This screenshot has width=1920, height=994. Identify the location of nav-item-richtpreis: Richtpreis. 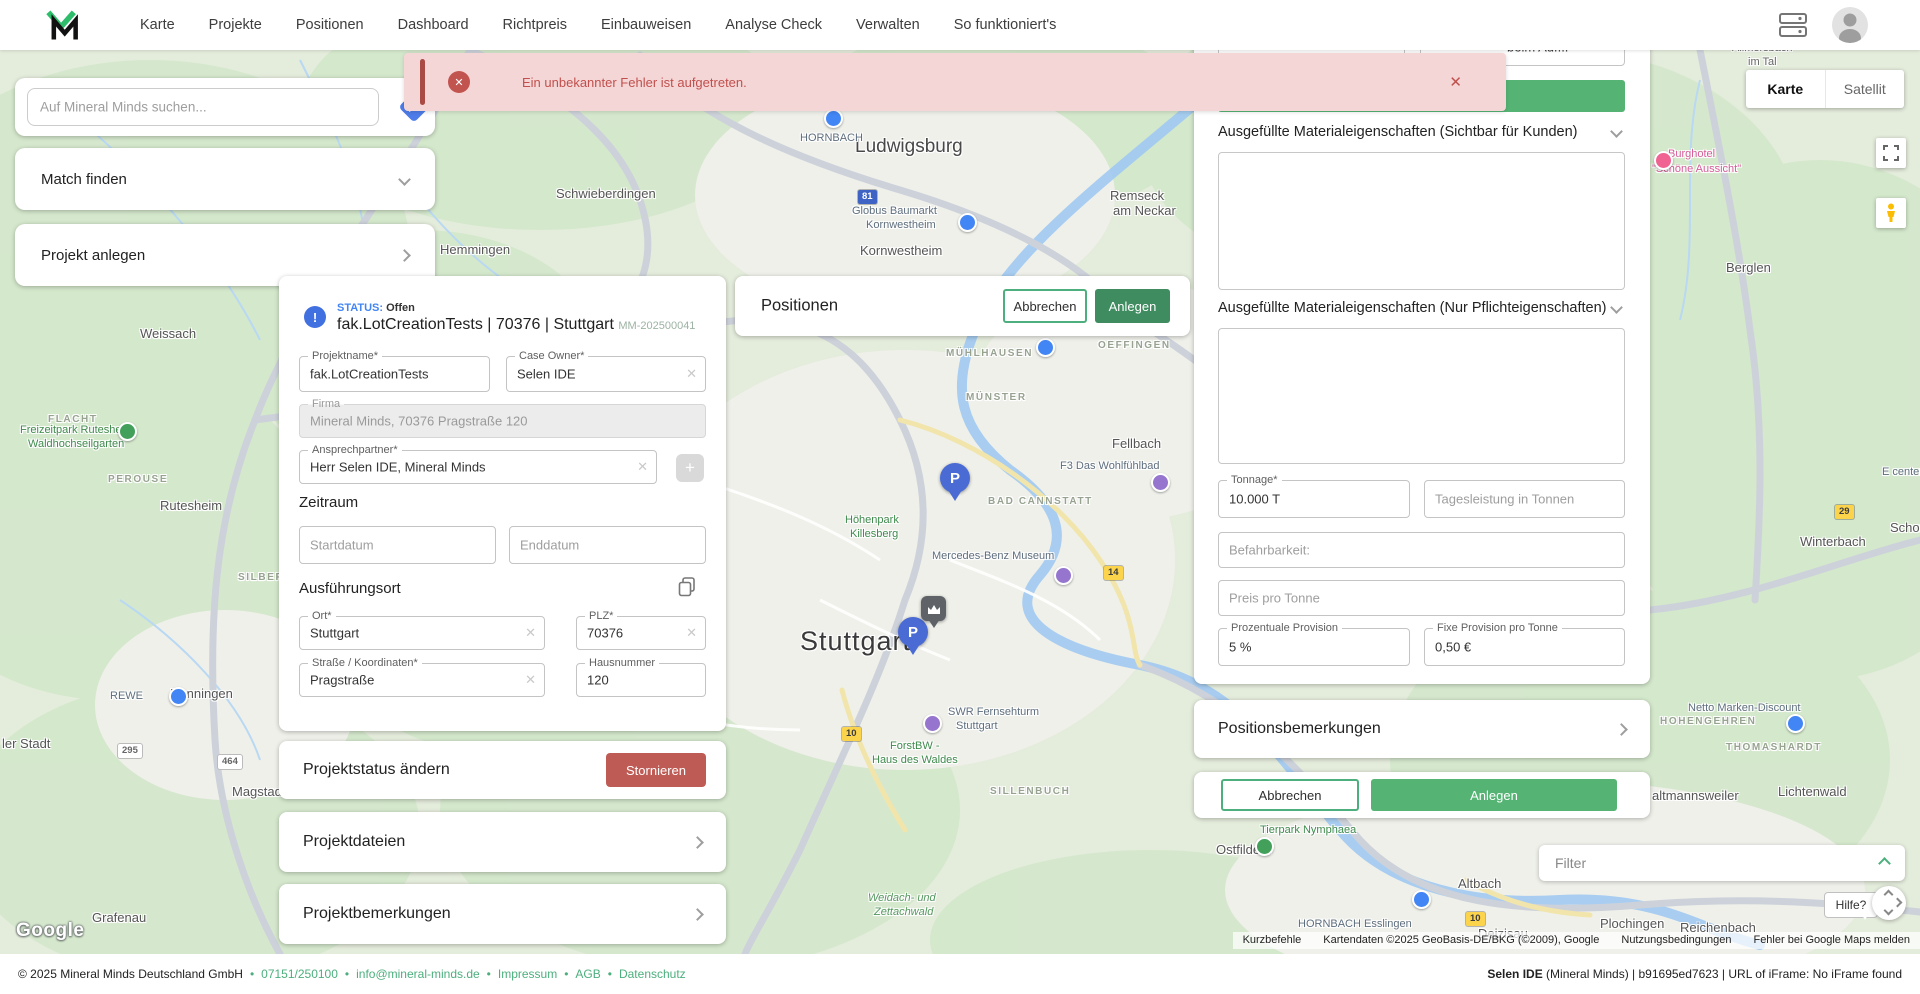
(534, 25).